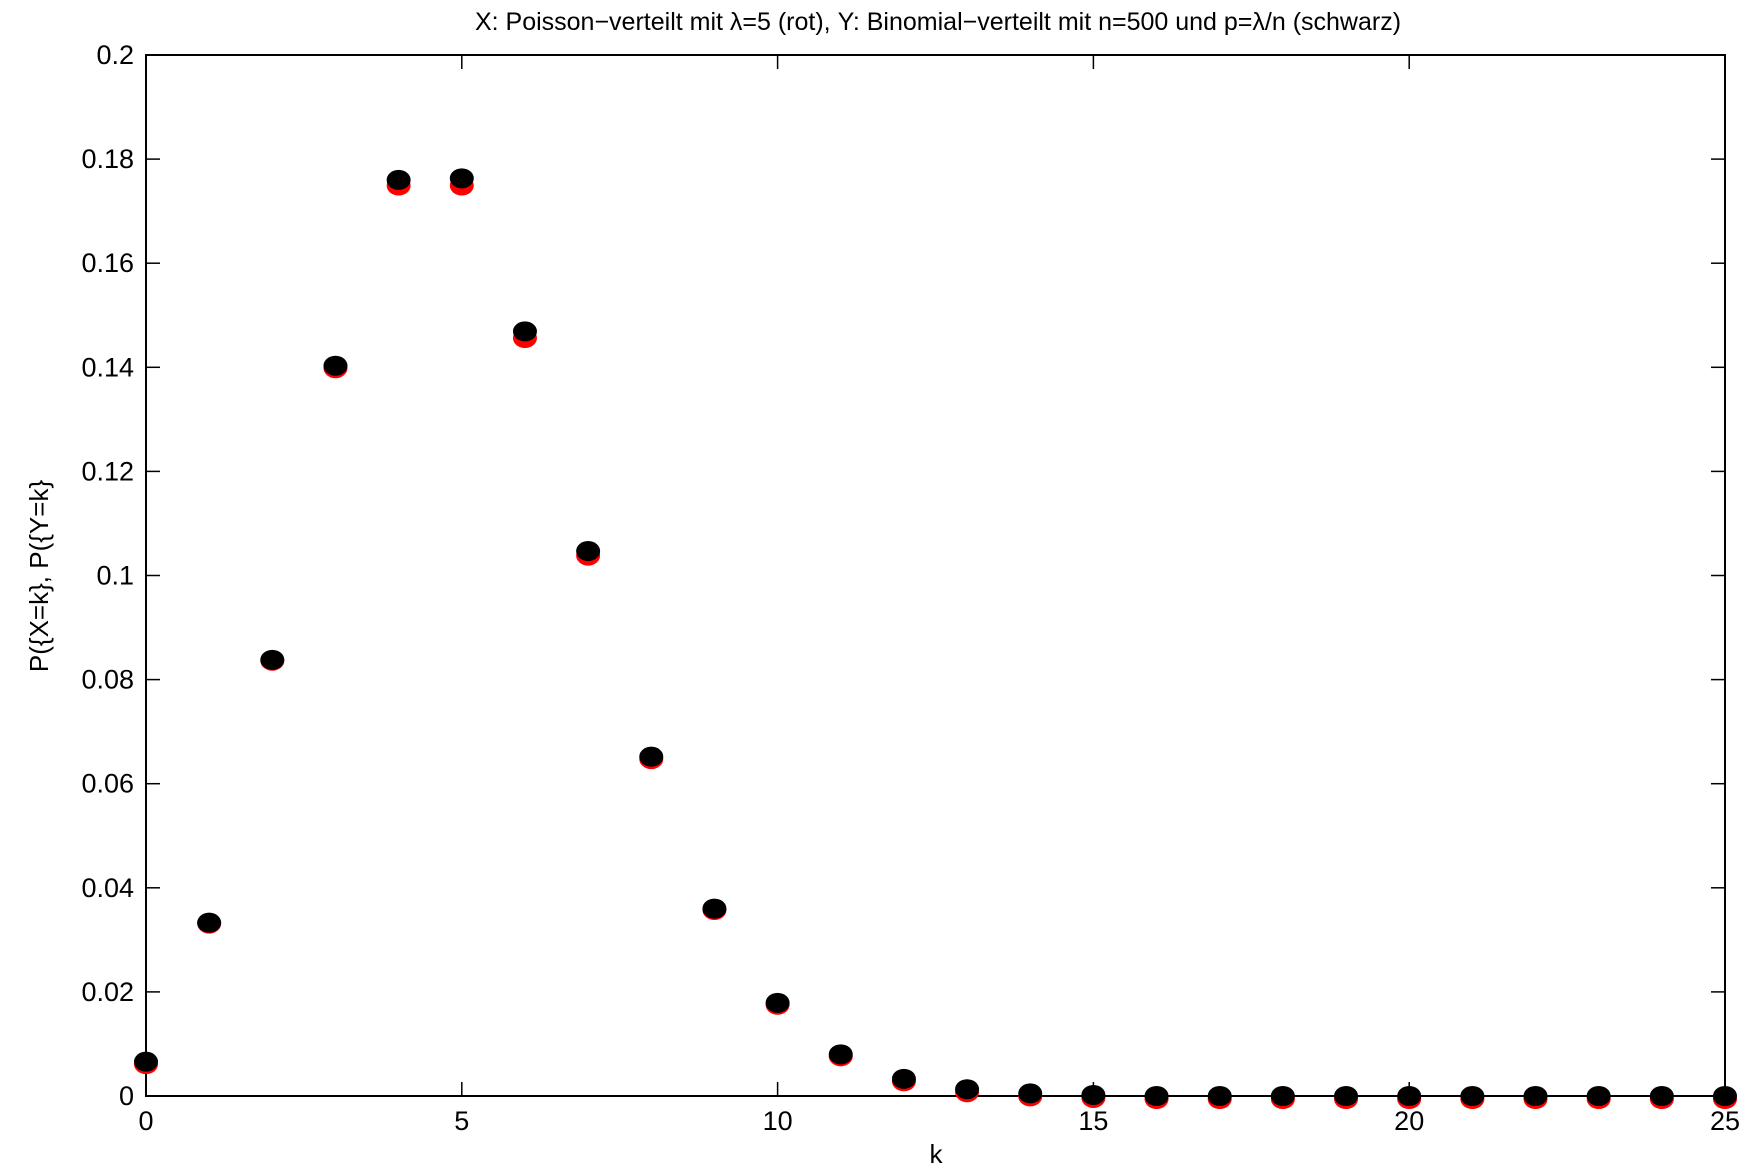 The height and width of the screenshot is (1172, 1755). What do you see at coordinates (1093, 1121) in the screenshot?
I see `x-tick-label: 15` at bounding box center [1093, 1121].